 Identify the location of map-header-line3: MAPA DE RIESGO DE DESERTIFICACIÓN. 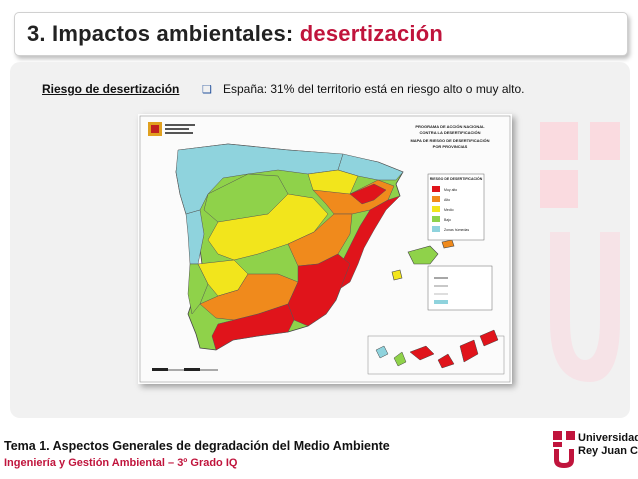
(449, 140).